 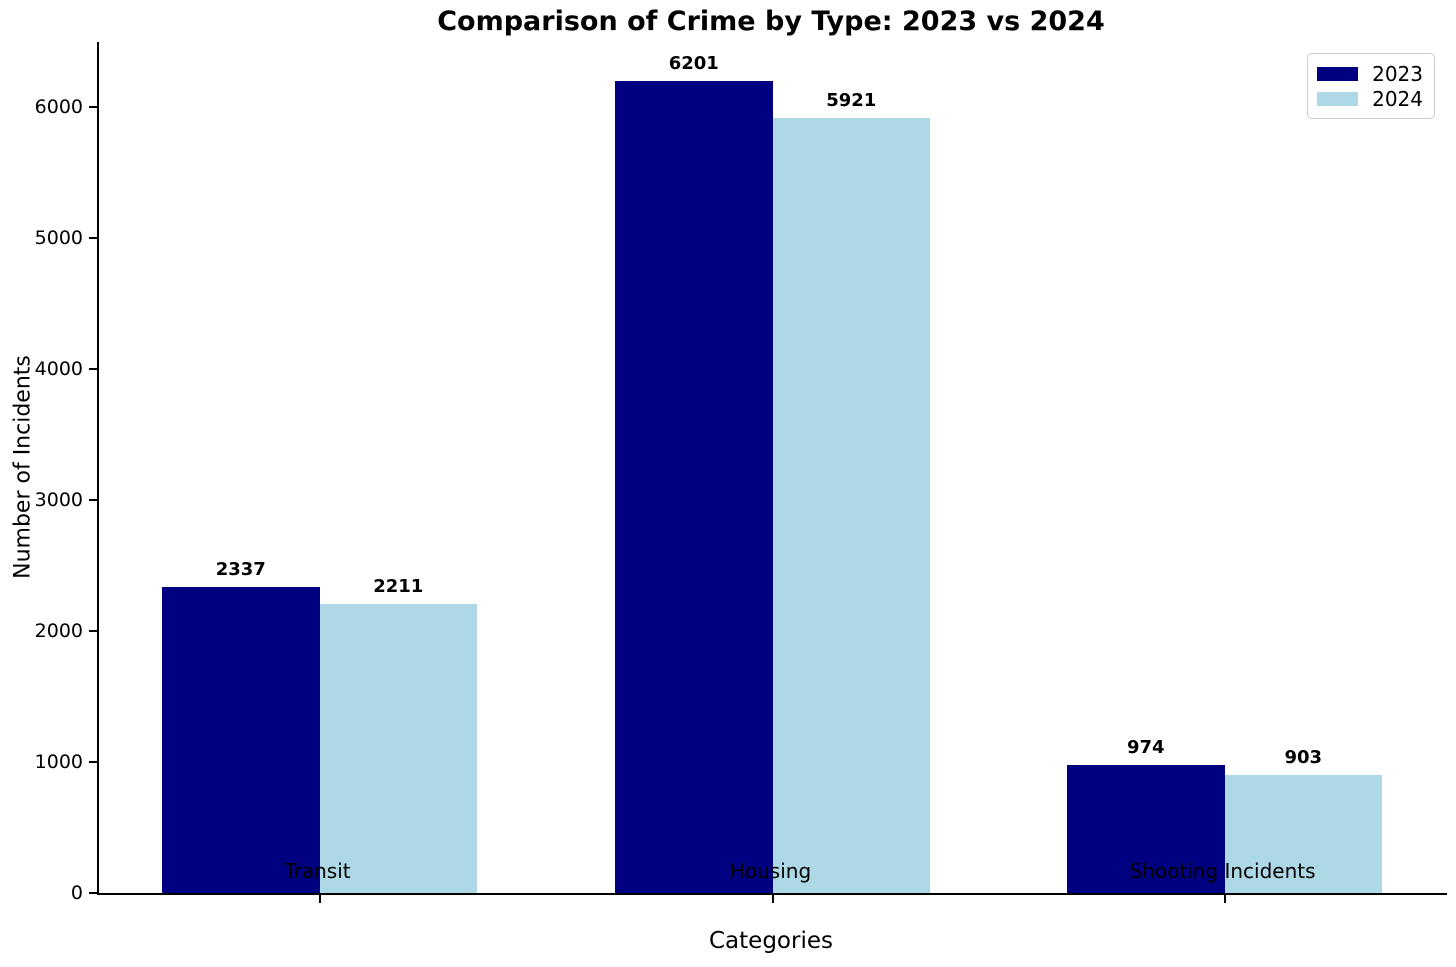 What do you see at coordinates (317, 871) in the screenshot?
I see `x-tick-label-transit: Transit` at bounding box center [317, 871].